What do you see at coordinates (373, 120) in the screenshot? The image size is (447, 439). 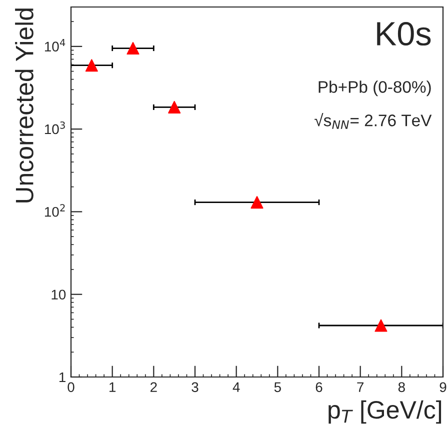 I see `annotation: √s$_{NN}$= 2.76 TeV` at bounding box center [373, 120].